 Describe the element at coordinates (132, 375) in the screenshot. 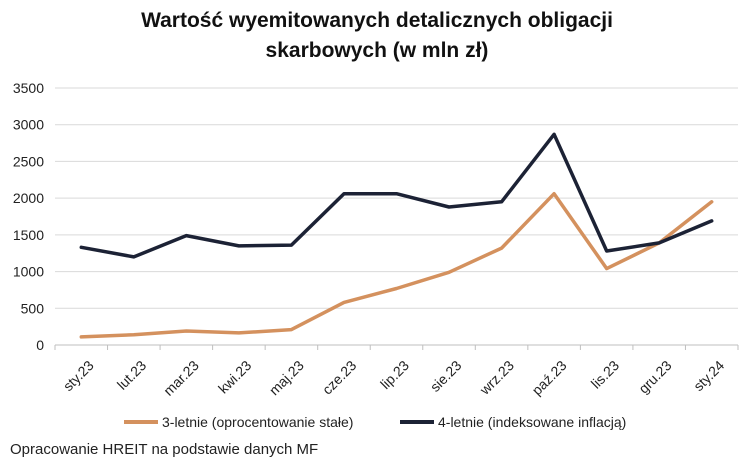

I see `x-tick-label: lut.23` at that location.